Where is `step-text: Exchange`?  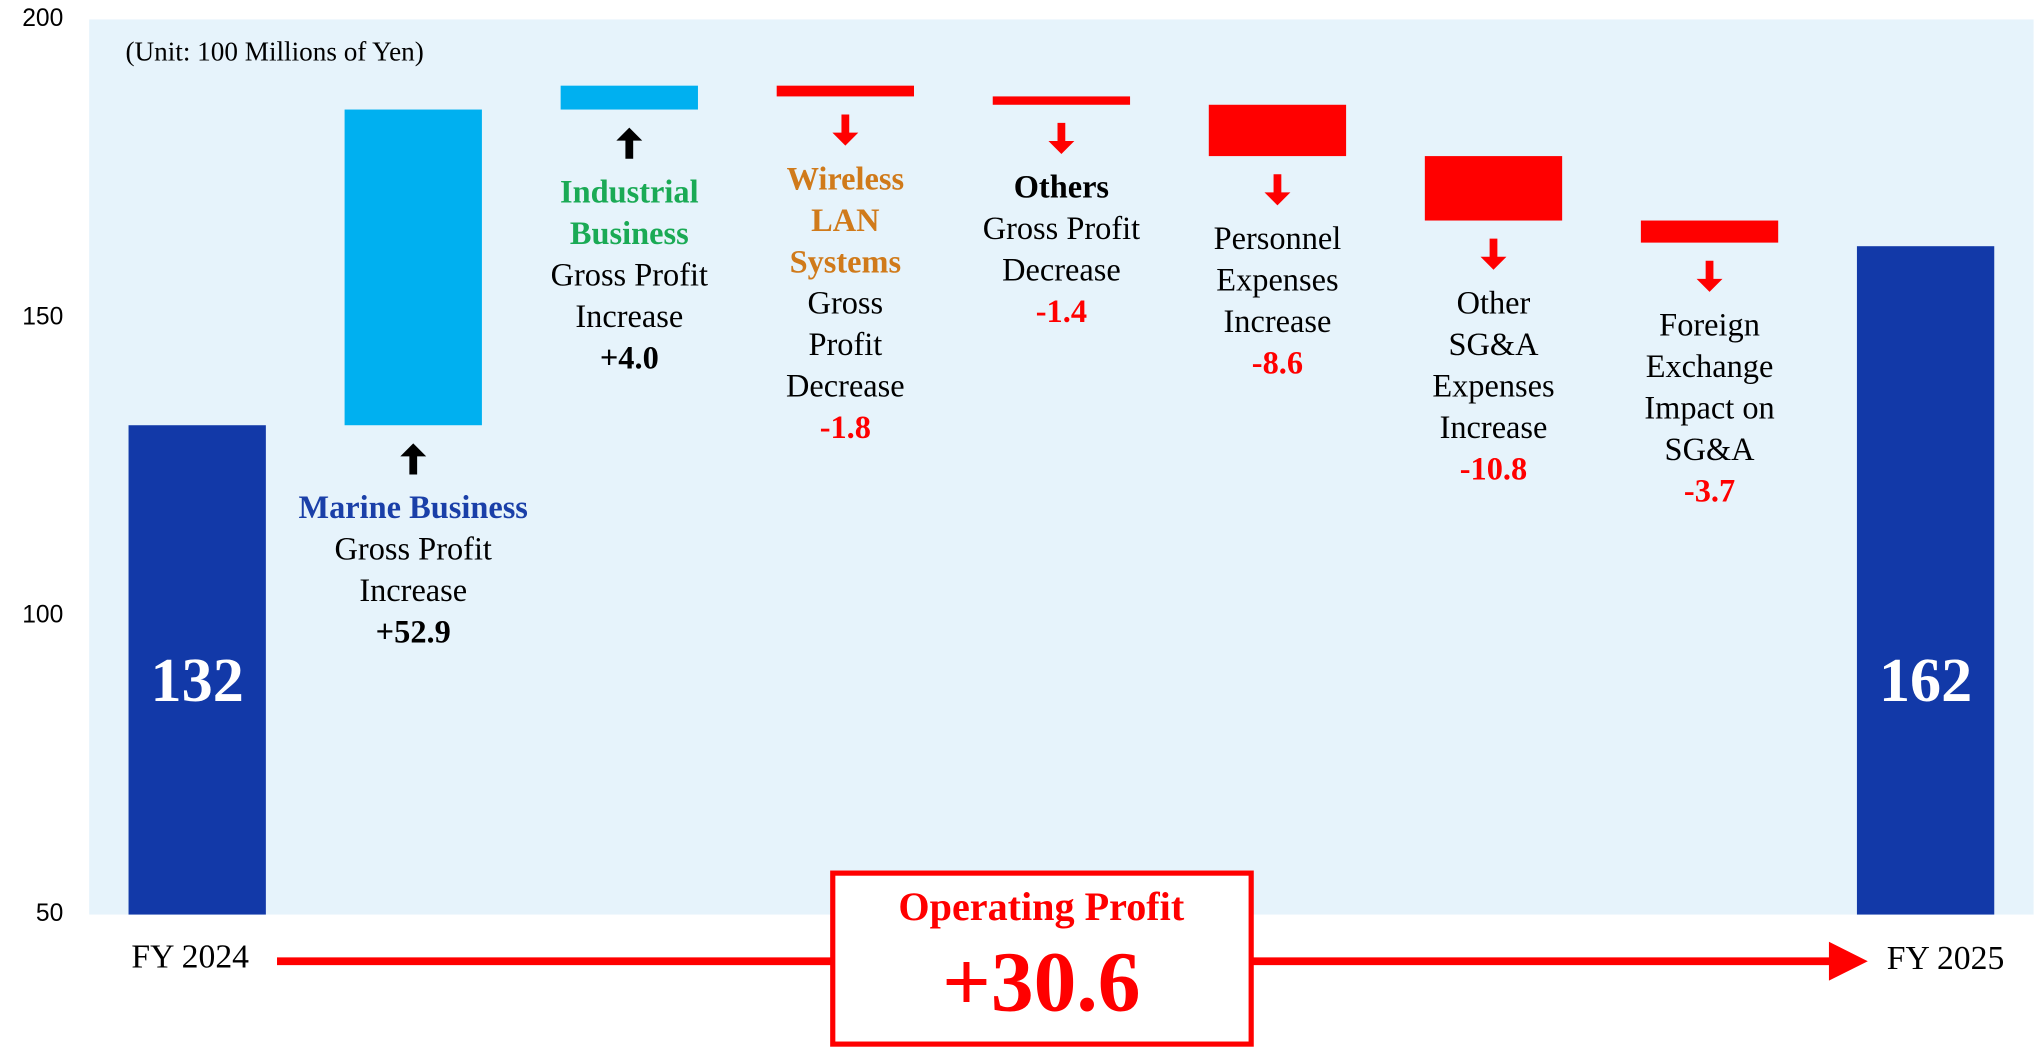
step-text: Exchange is located at coordinates (1710, 367).